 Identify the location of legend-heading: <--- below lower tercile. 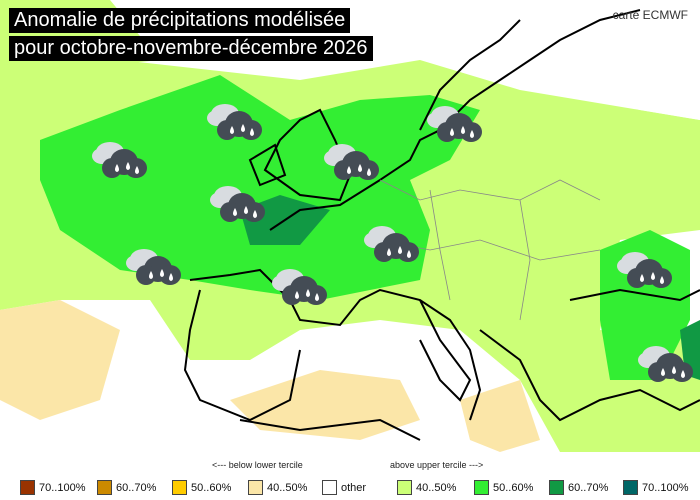
(257, 465).